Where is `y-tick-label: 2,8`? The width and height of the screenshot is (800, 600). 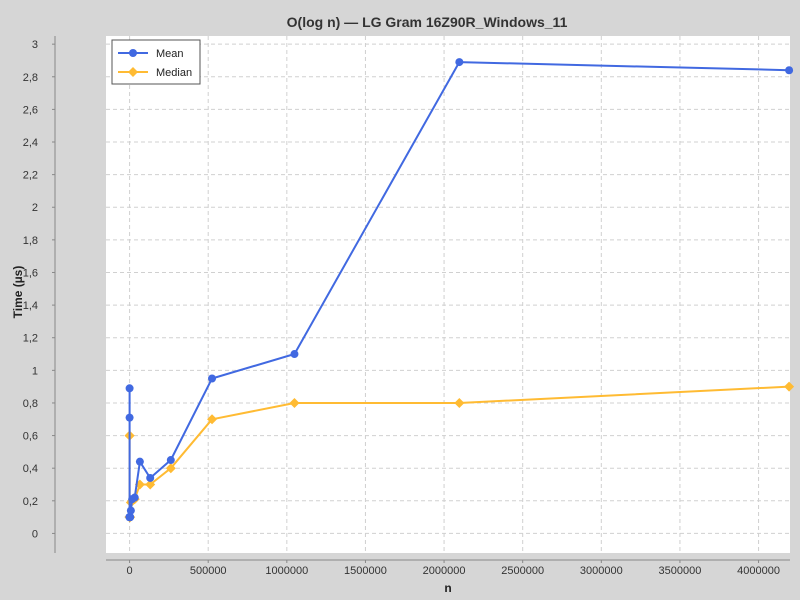 y-tick-label: 2,8 is located at coordinates (30, 78).